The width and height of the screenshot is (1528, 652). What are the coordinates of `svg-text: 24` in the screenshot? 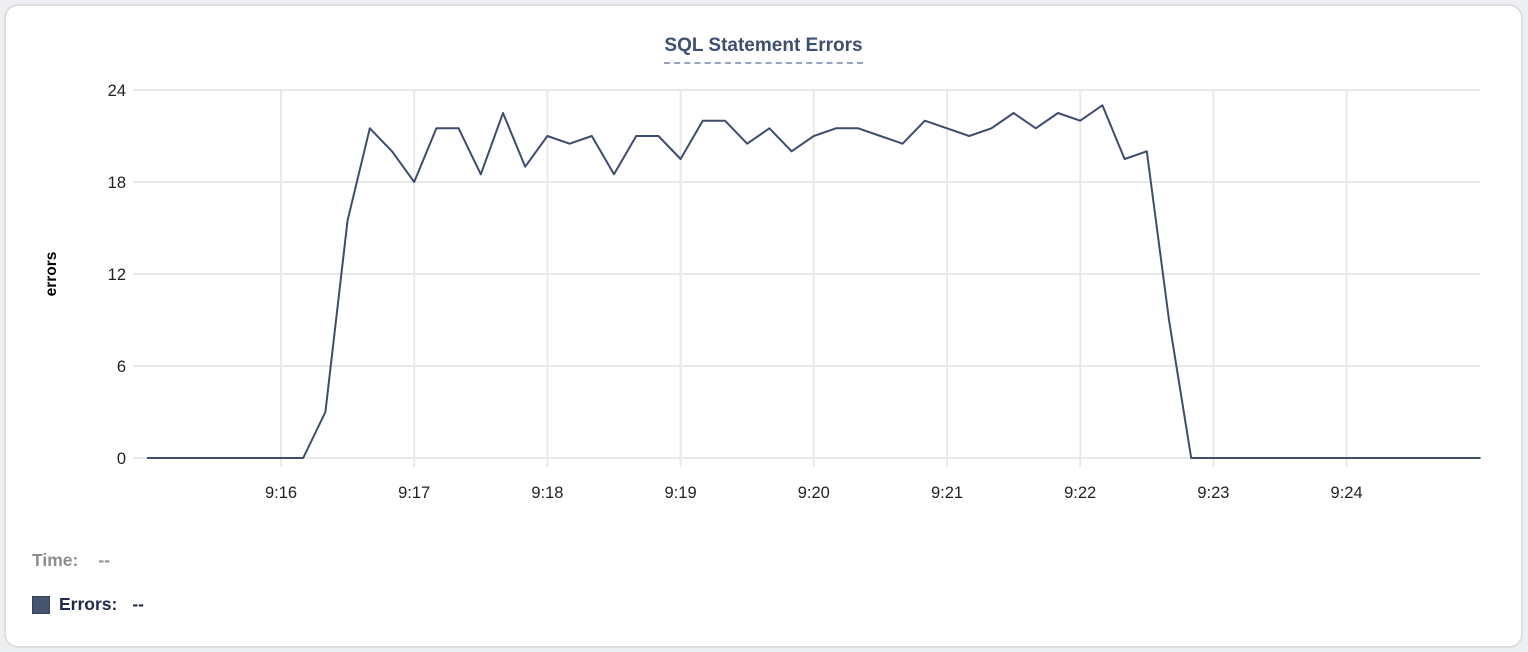 It's located at (117, 91).